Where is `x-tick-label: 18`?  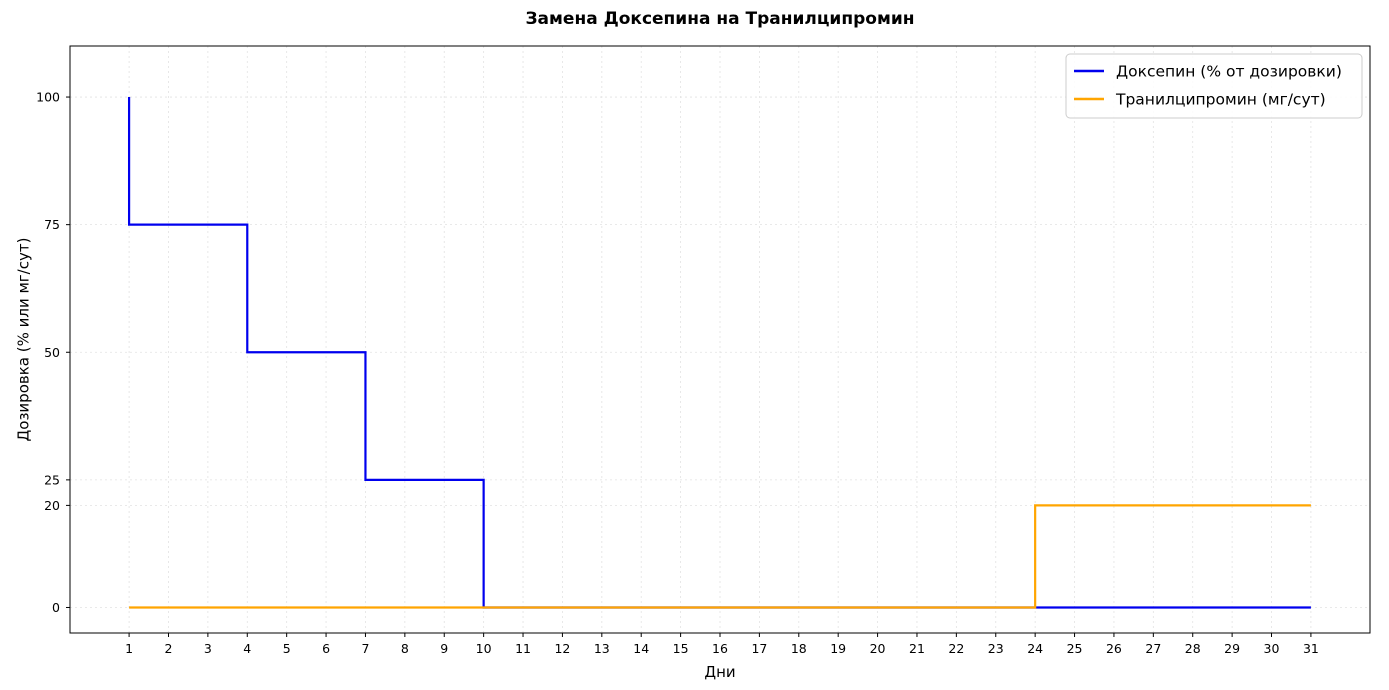 x-tick-label: 18 is located at coordinates (799, 648).